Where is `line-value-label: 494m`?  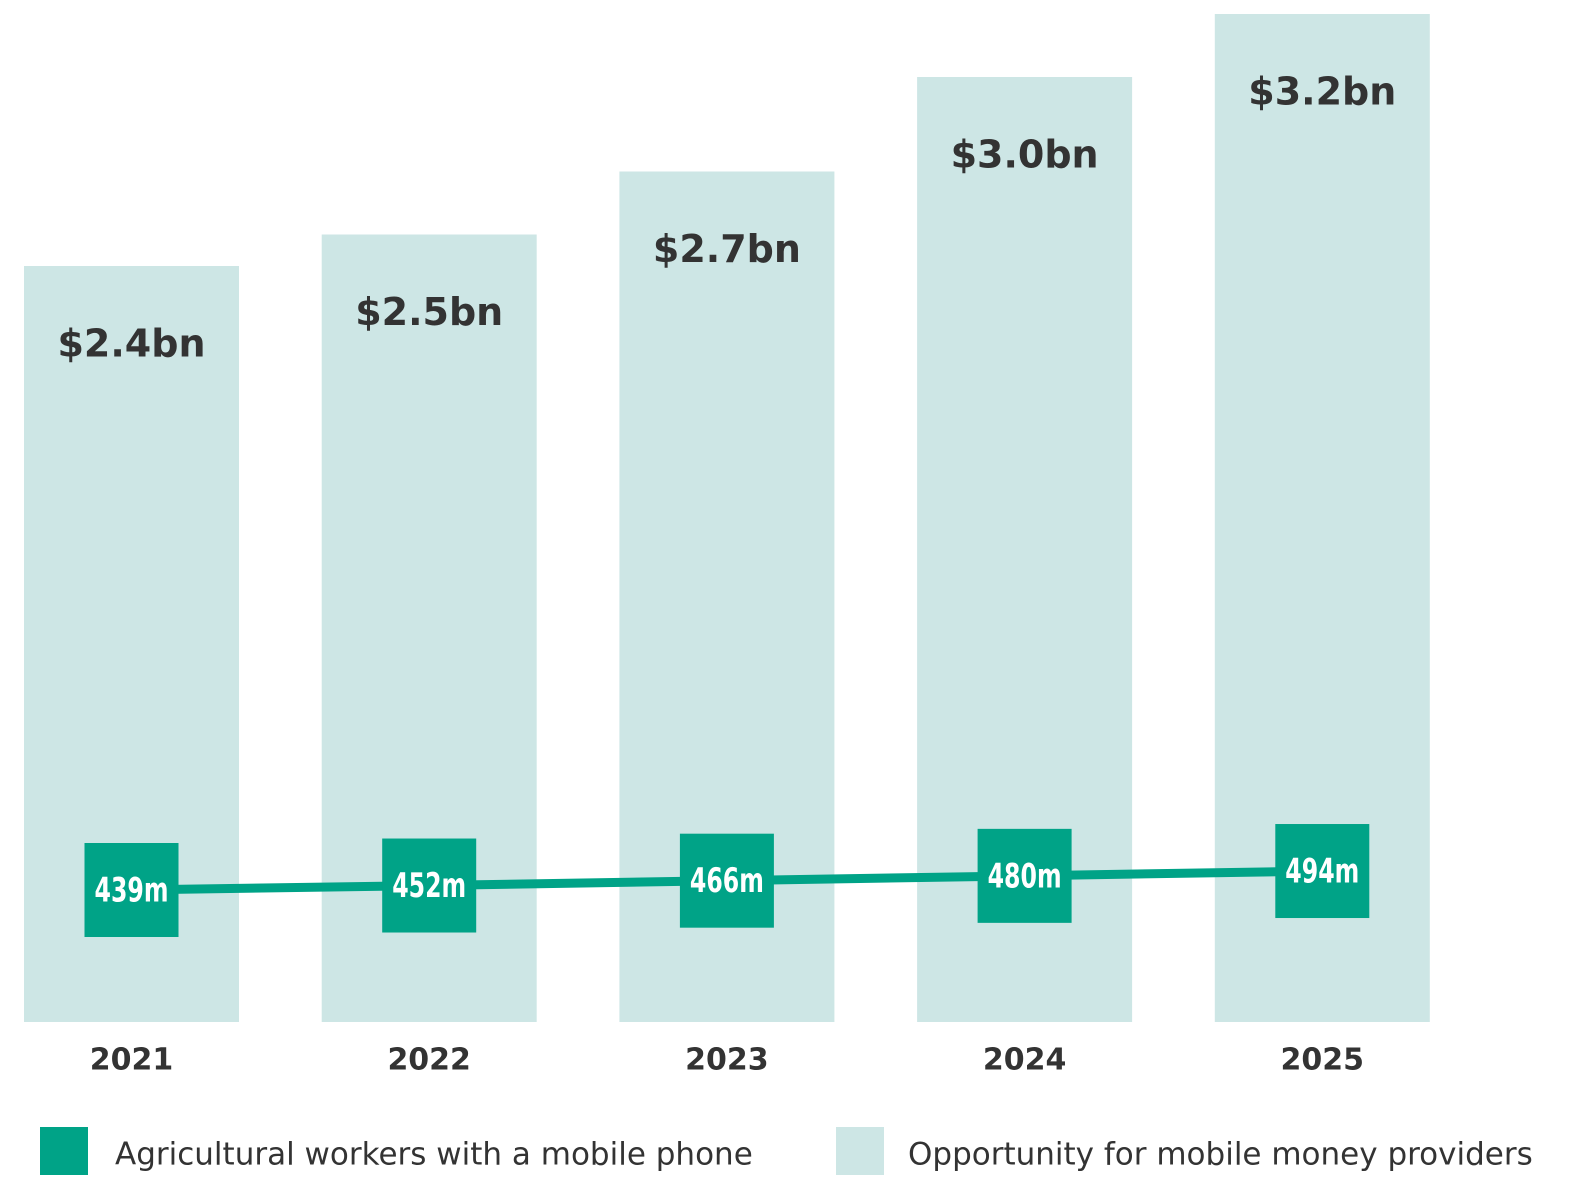
line-value-label: 494m is located at coordinates (1322, 872).